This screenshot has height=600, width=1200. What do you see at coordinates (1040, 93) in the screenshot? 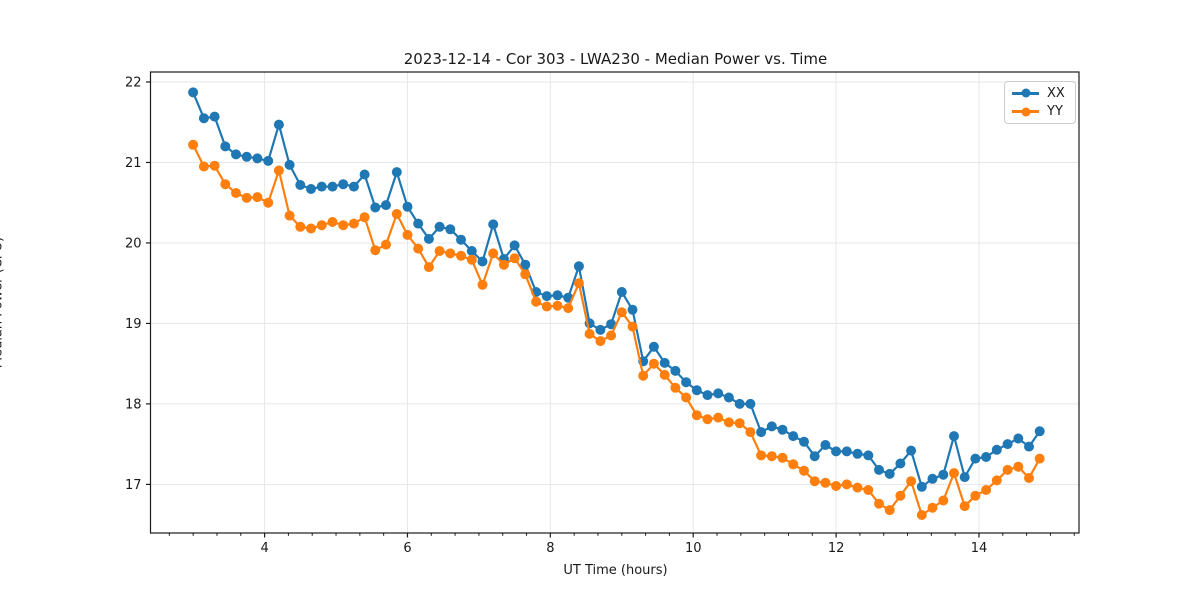
I see `legend-entry-xx: XX` at bounding box center [1040, 93].